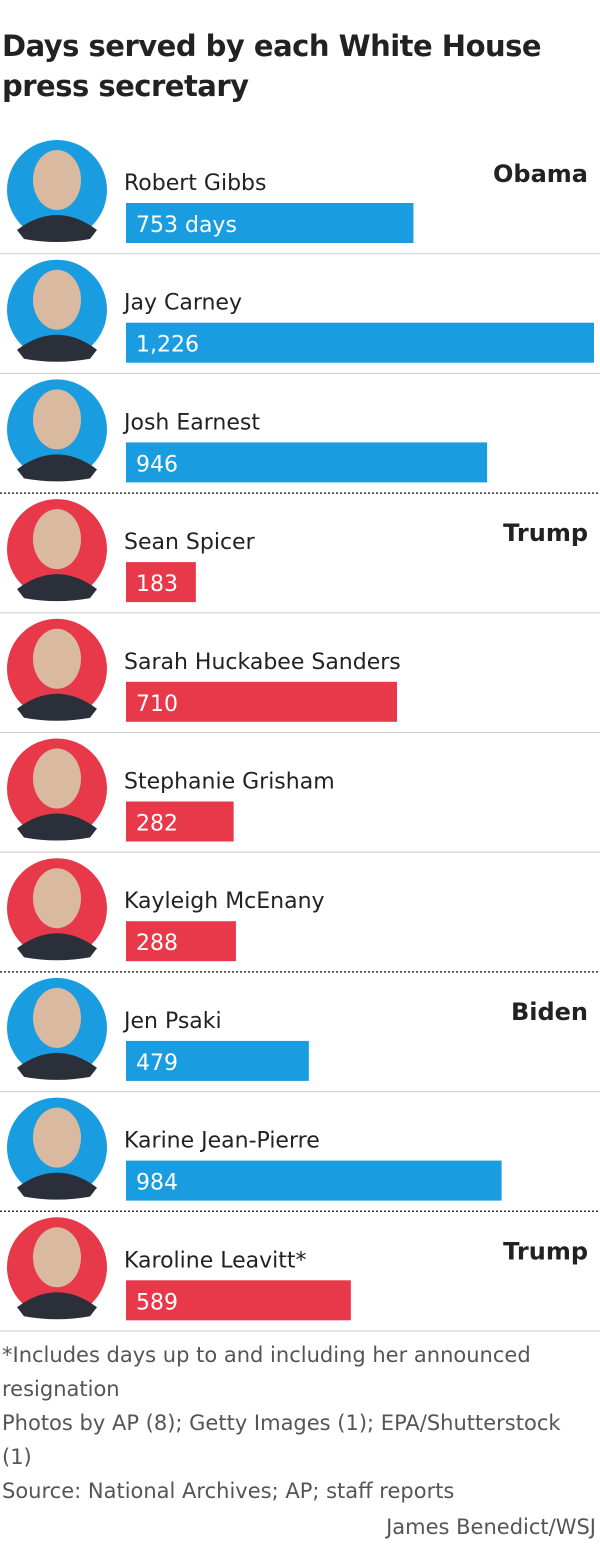 The width and height of the screenshot is (600, 1550). I want to click on group-label: Biden, so click(549, 1012).